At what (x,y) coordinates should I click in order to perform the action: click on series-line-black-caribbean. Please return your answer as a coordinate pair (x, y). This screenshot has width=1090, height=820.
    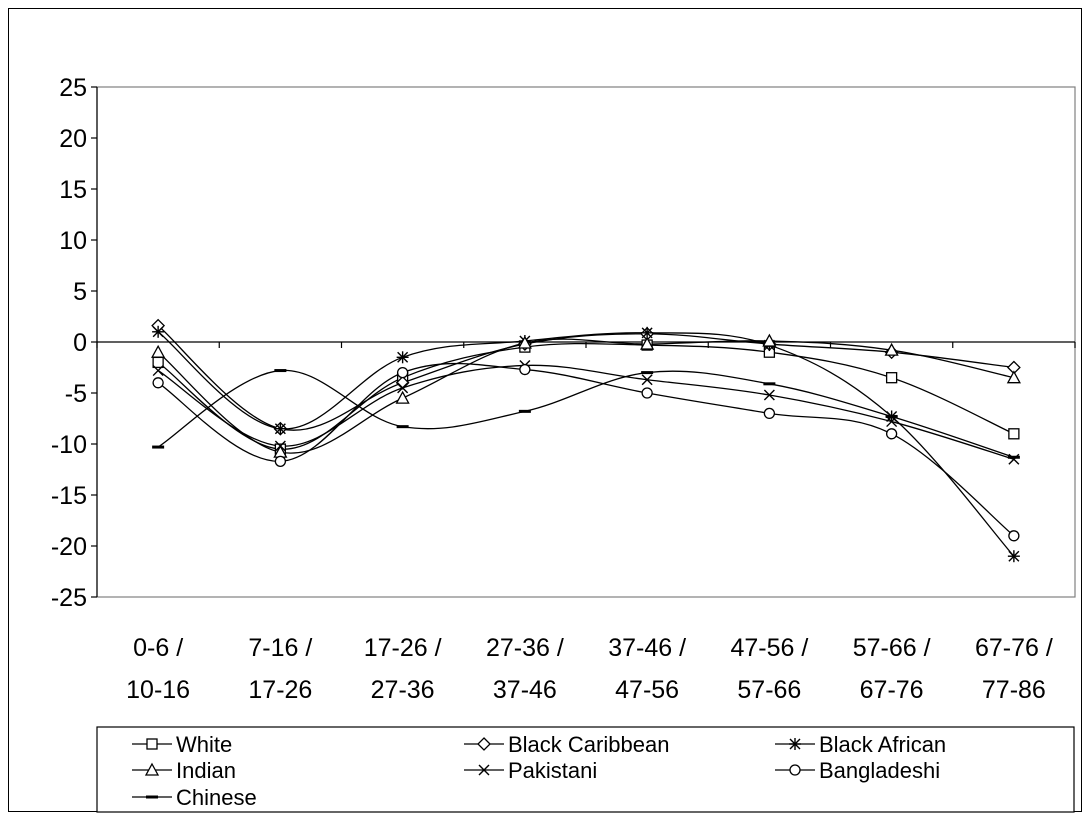
    Looking at the image, I should click on (585, 378).